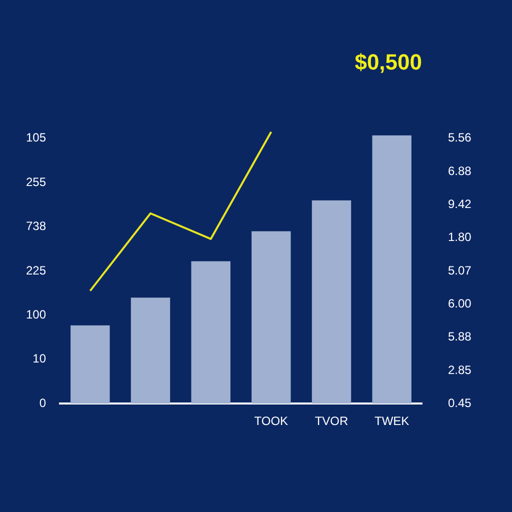 The width and height of the screenshot is (512, 512). I want to click on text: 5.56 6.88 9.42 1.80 5.07 6.00 5.88 2.85 0.45, so click(460, 270).